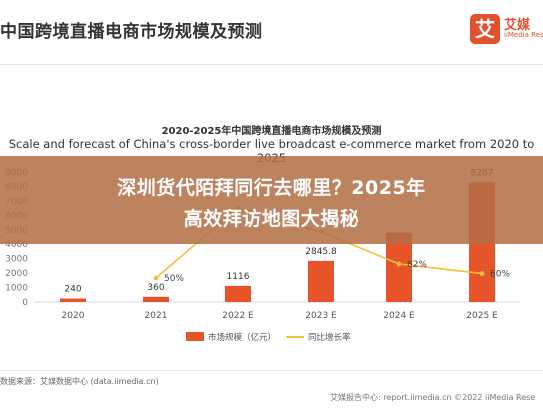 Image resolution: width=543 pixels, height=408 pixels. What do you see at coordinates (16, 245) in the screenshot?
I see `y-tick-label: 4000` at bounding box center [16, 245].